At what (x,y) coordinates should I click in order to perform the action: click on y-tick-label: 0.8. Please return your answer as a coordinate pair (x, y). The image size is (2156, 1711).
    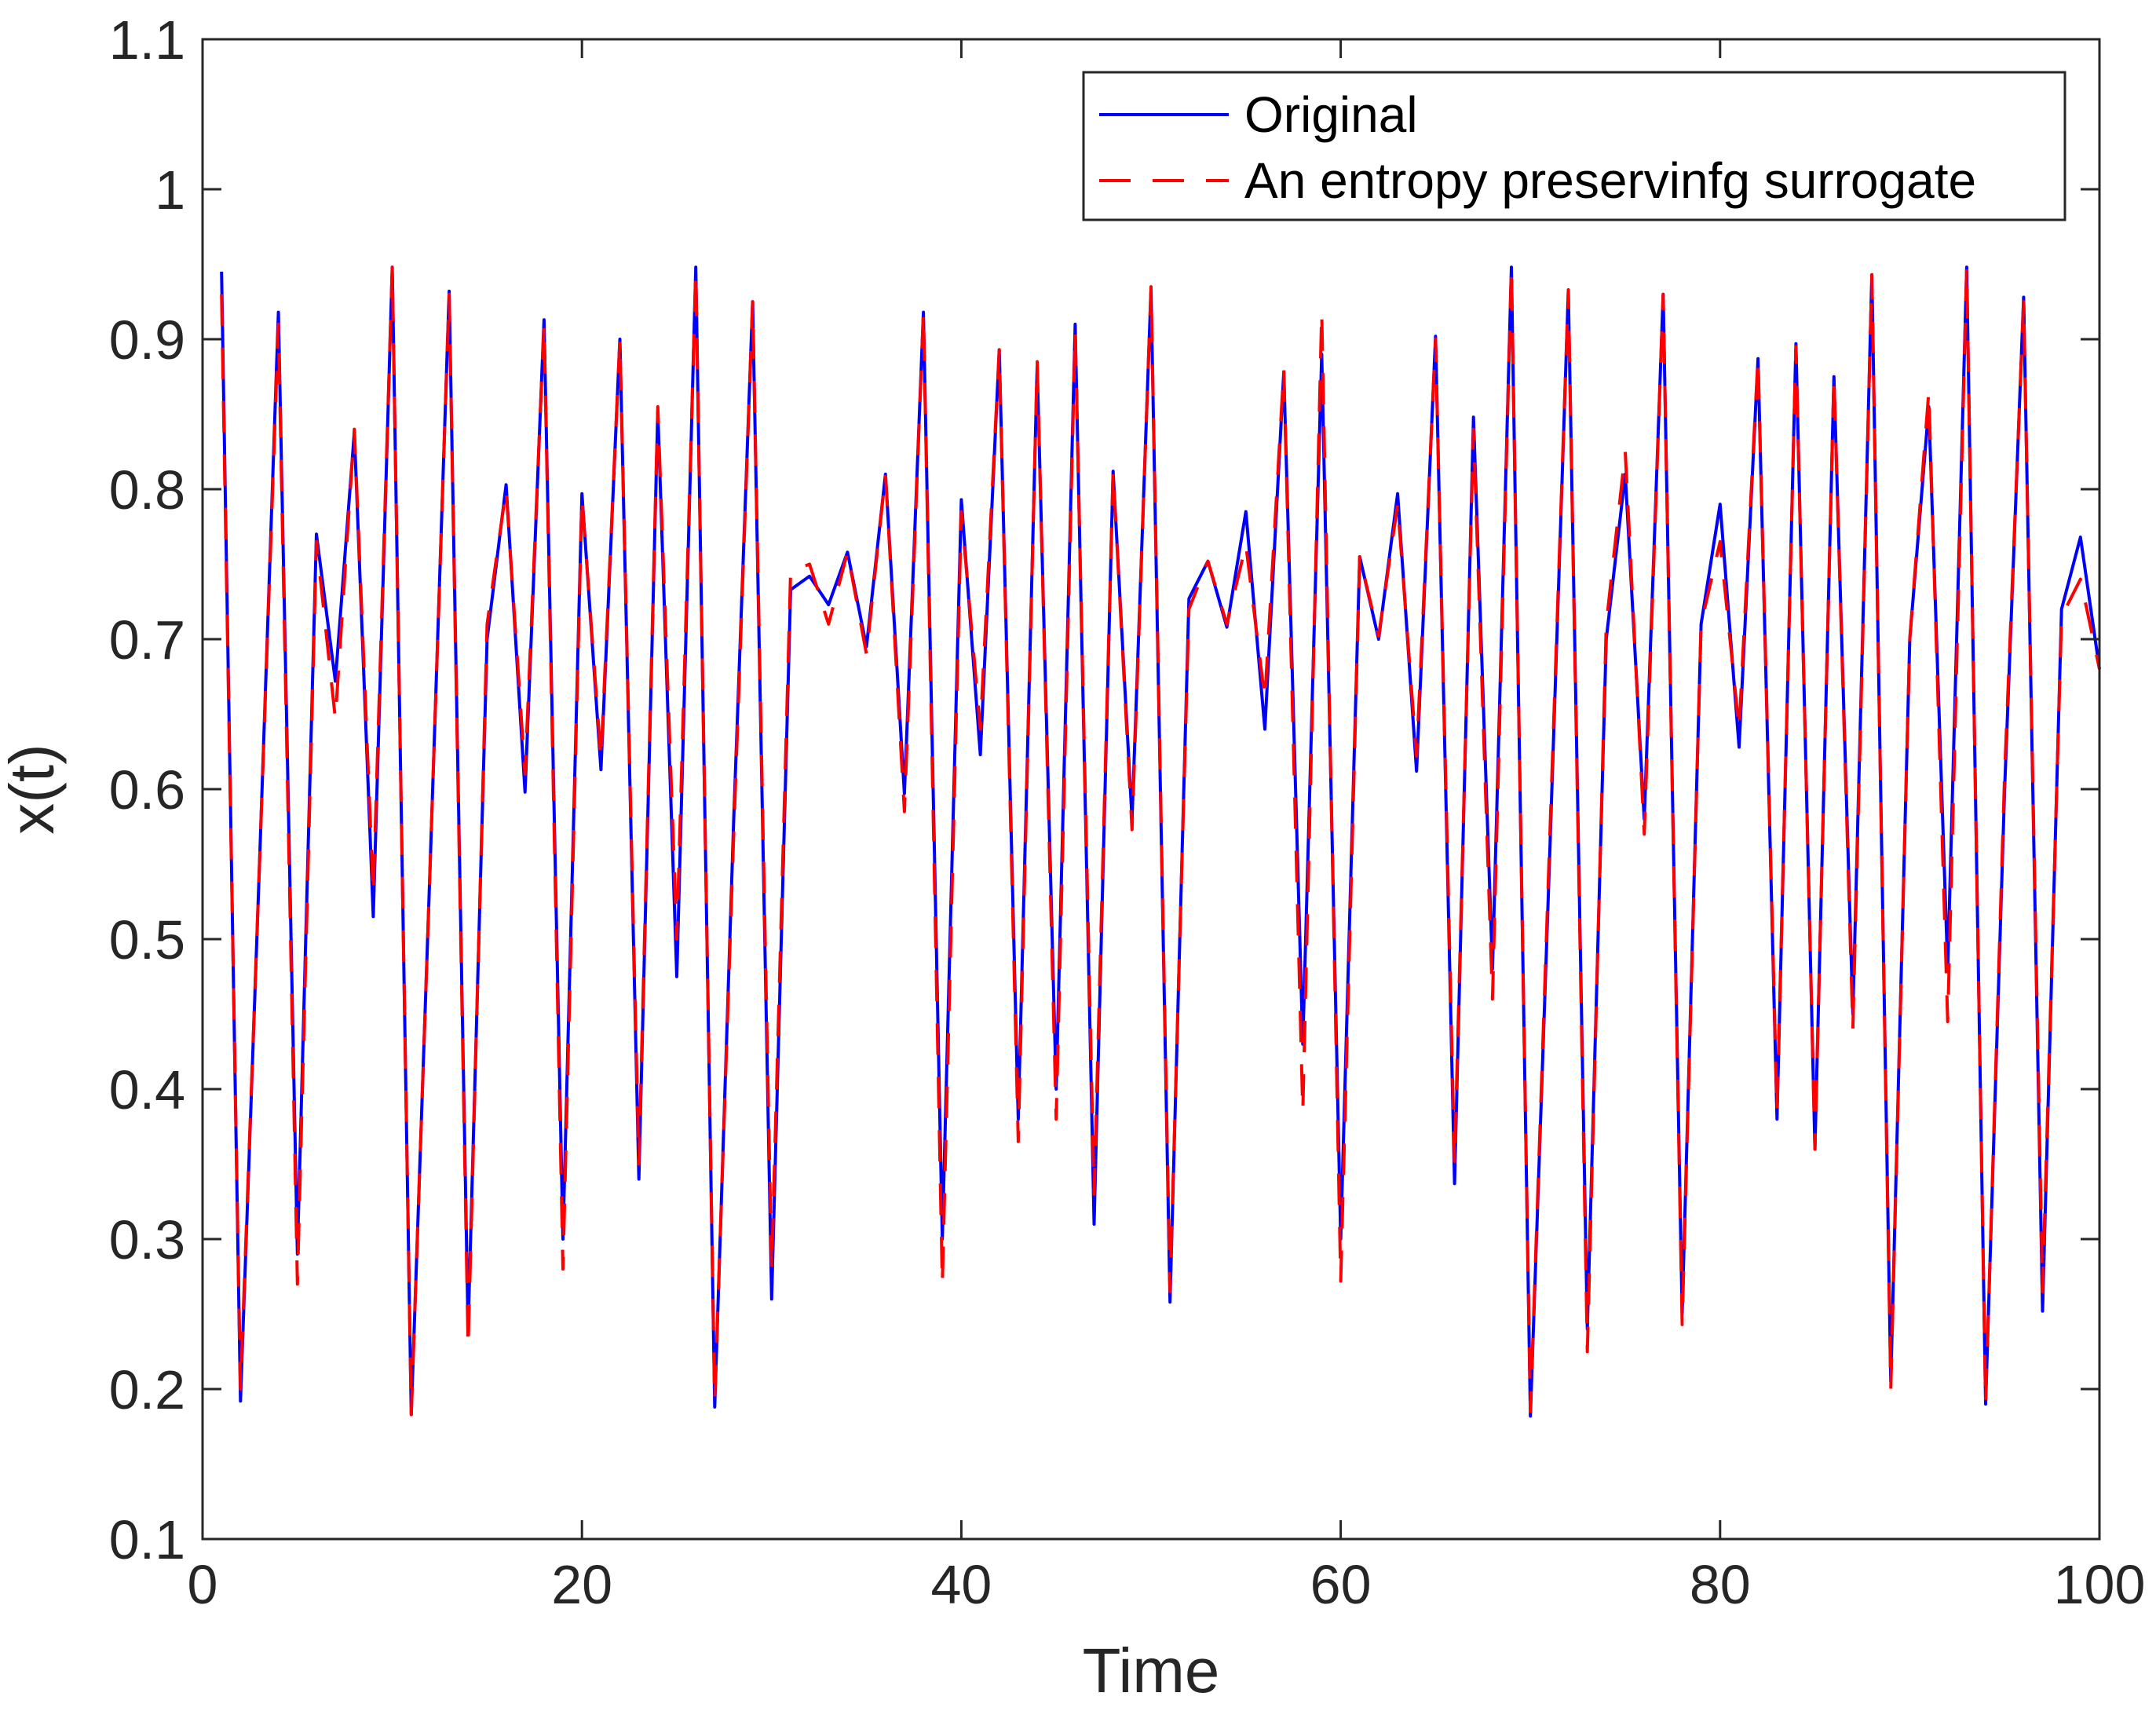
    Looking at the image, I should click on (147, 490).